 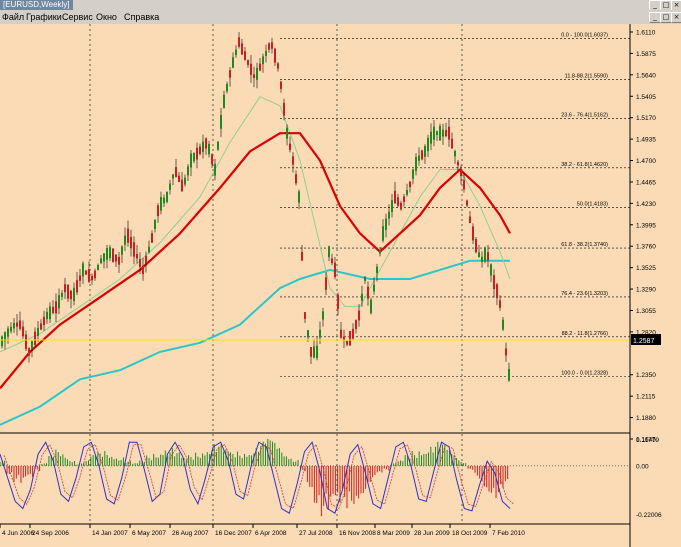 I want to click on price-tick-label: 1.5640, so click(x=646, y=75).